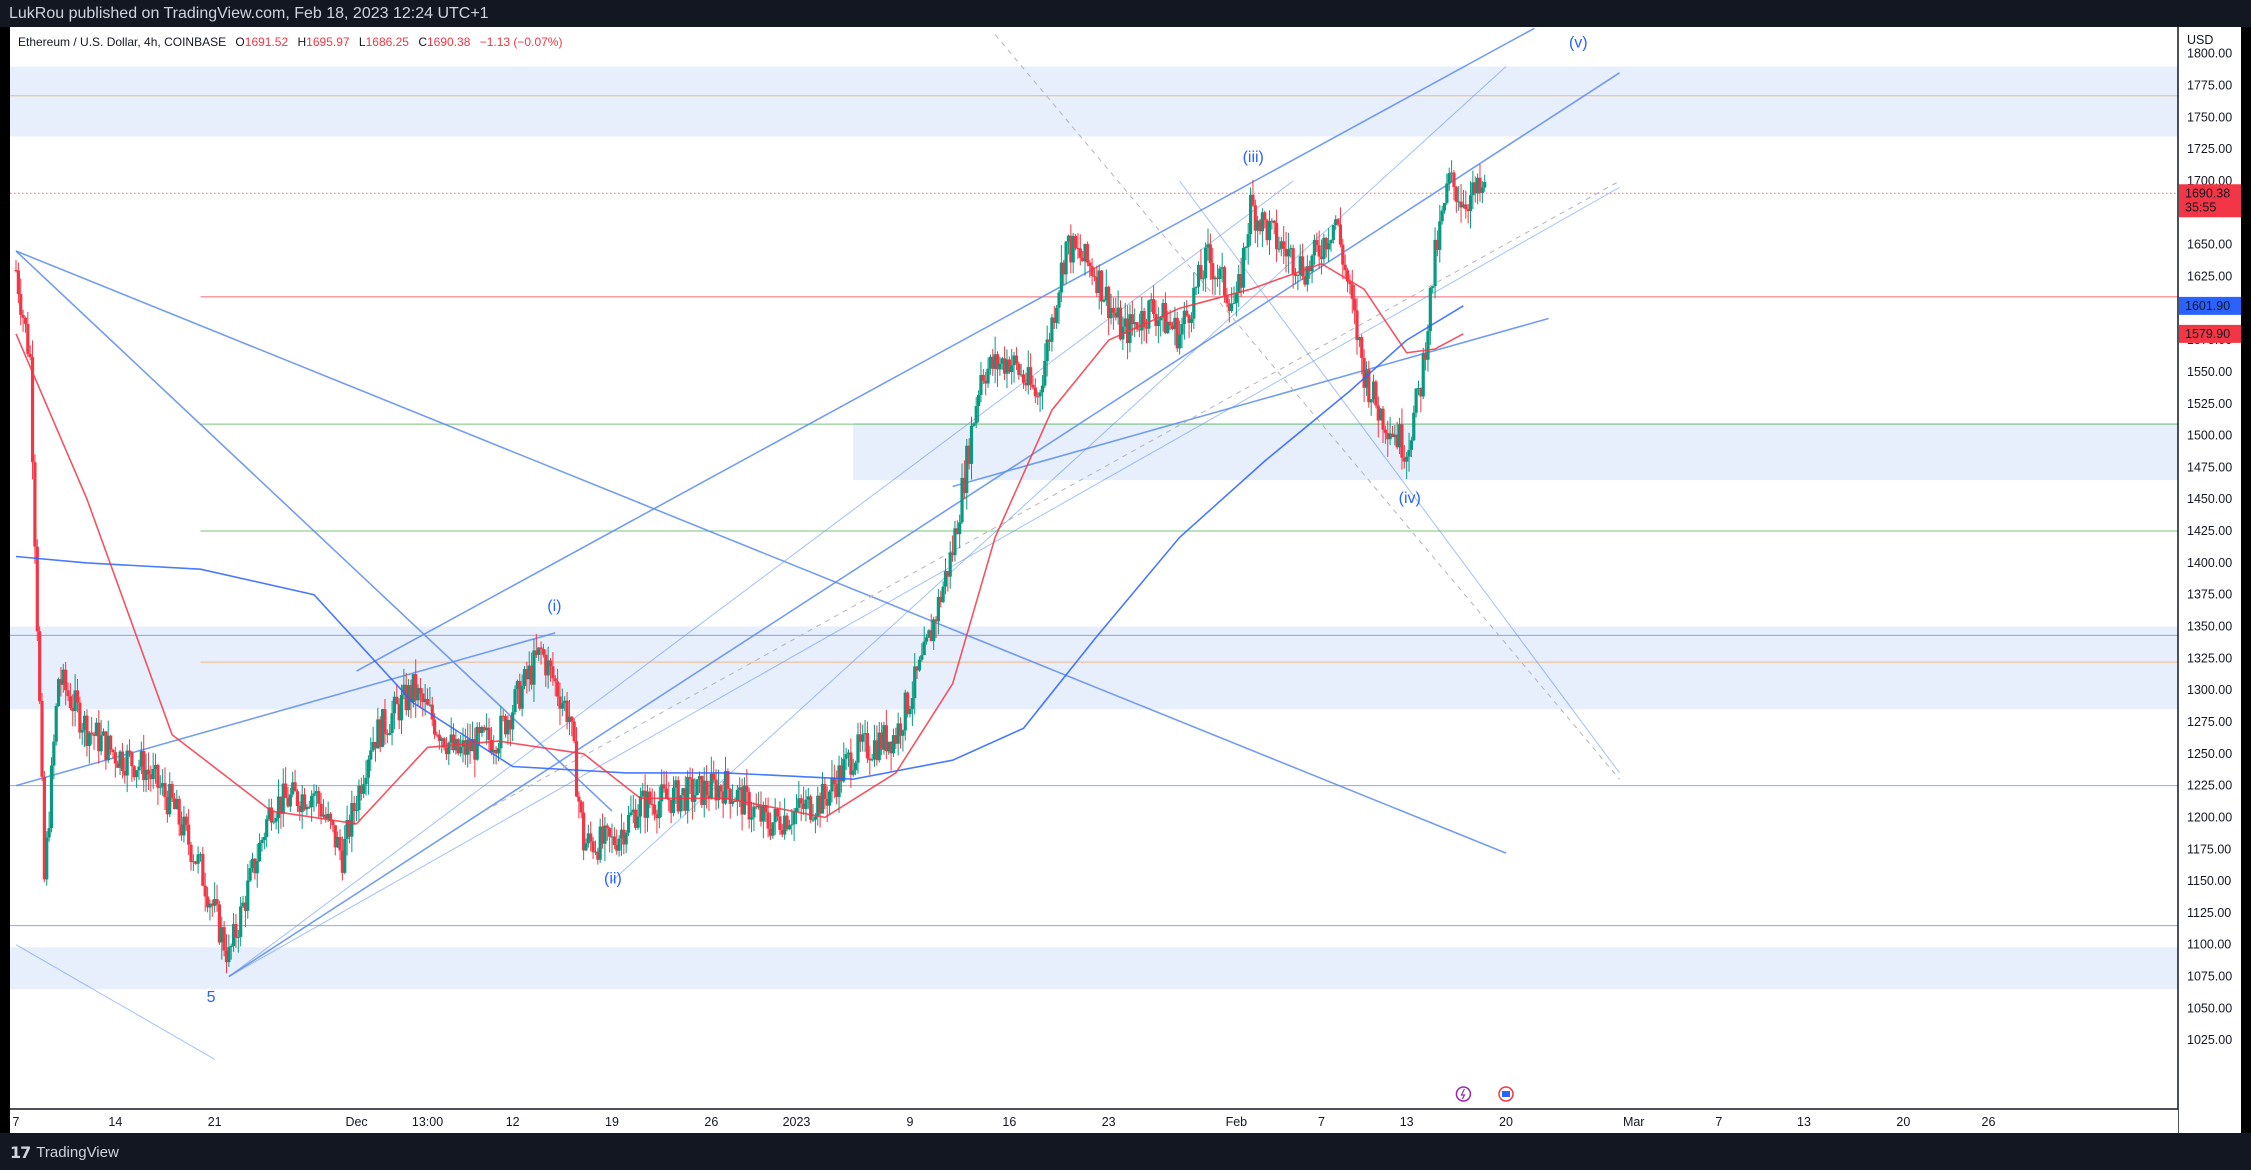  What do you see at coordinates (77, 1152) in the screenshot?
I see `tradingview-wordmark: TradingView` at bounding box center [77, 1152].